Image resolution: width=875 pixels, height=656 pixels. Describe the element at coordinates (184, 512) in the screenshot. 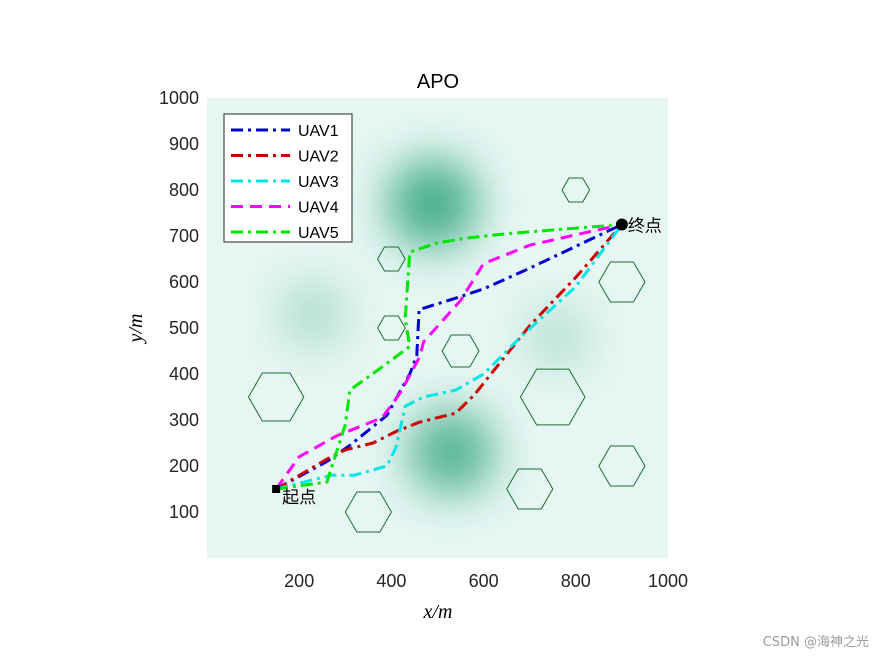

I see `y-tick-label: 100` at that location.